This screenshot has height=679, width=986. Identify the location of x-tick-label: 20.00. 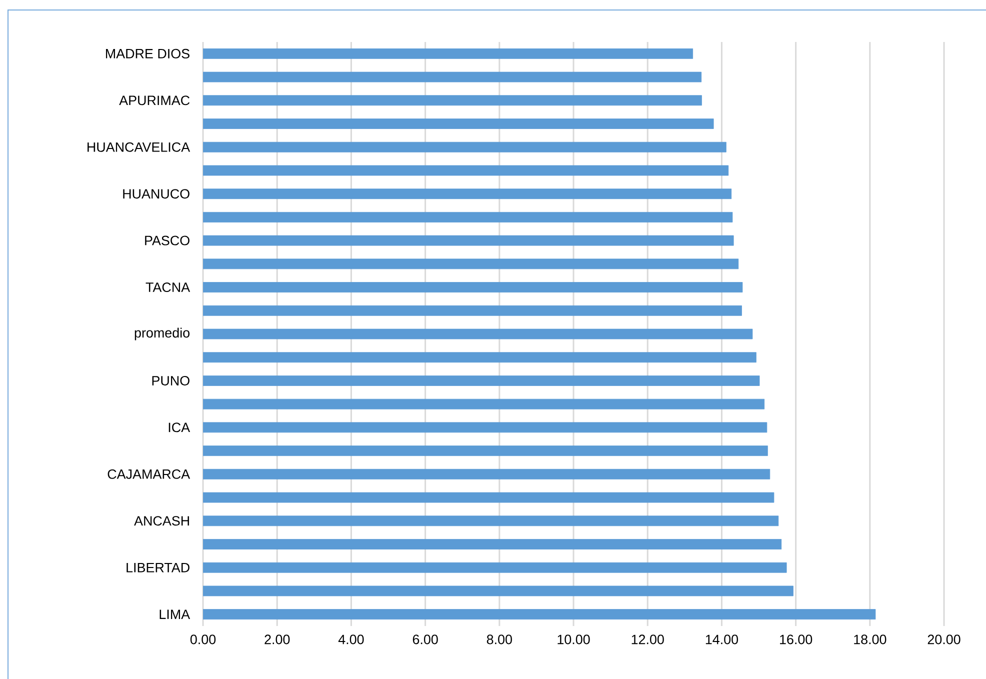
(944, 639).